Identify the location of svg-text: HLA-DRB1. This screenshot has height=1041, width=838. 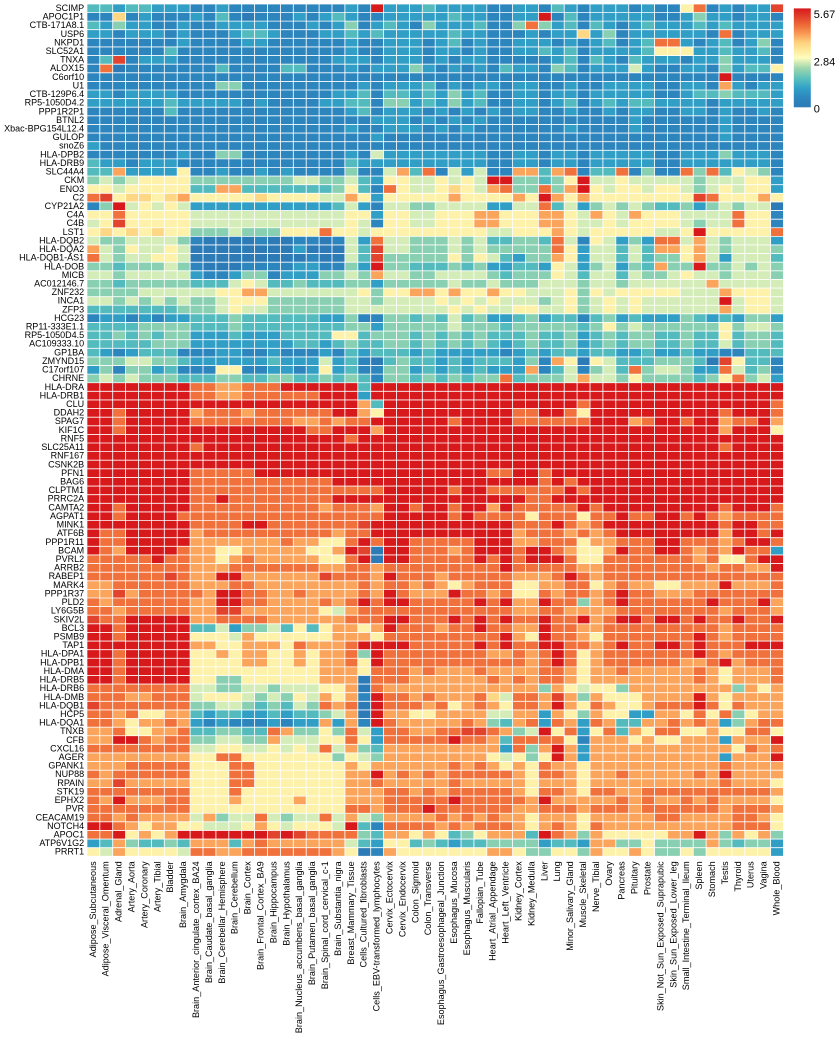
(62, 395).